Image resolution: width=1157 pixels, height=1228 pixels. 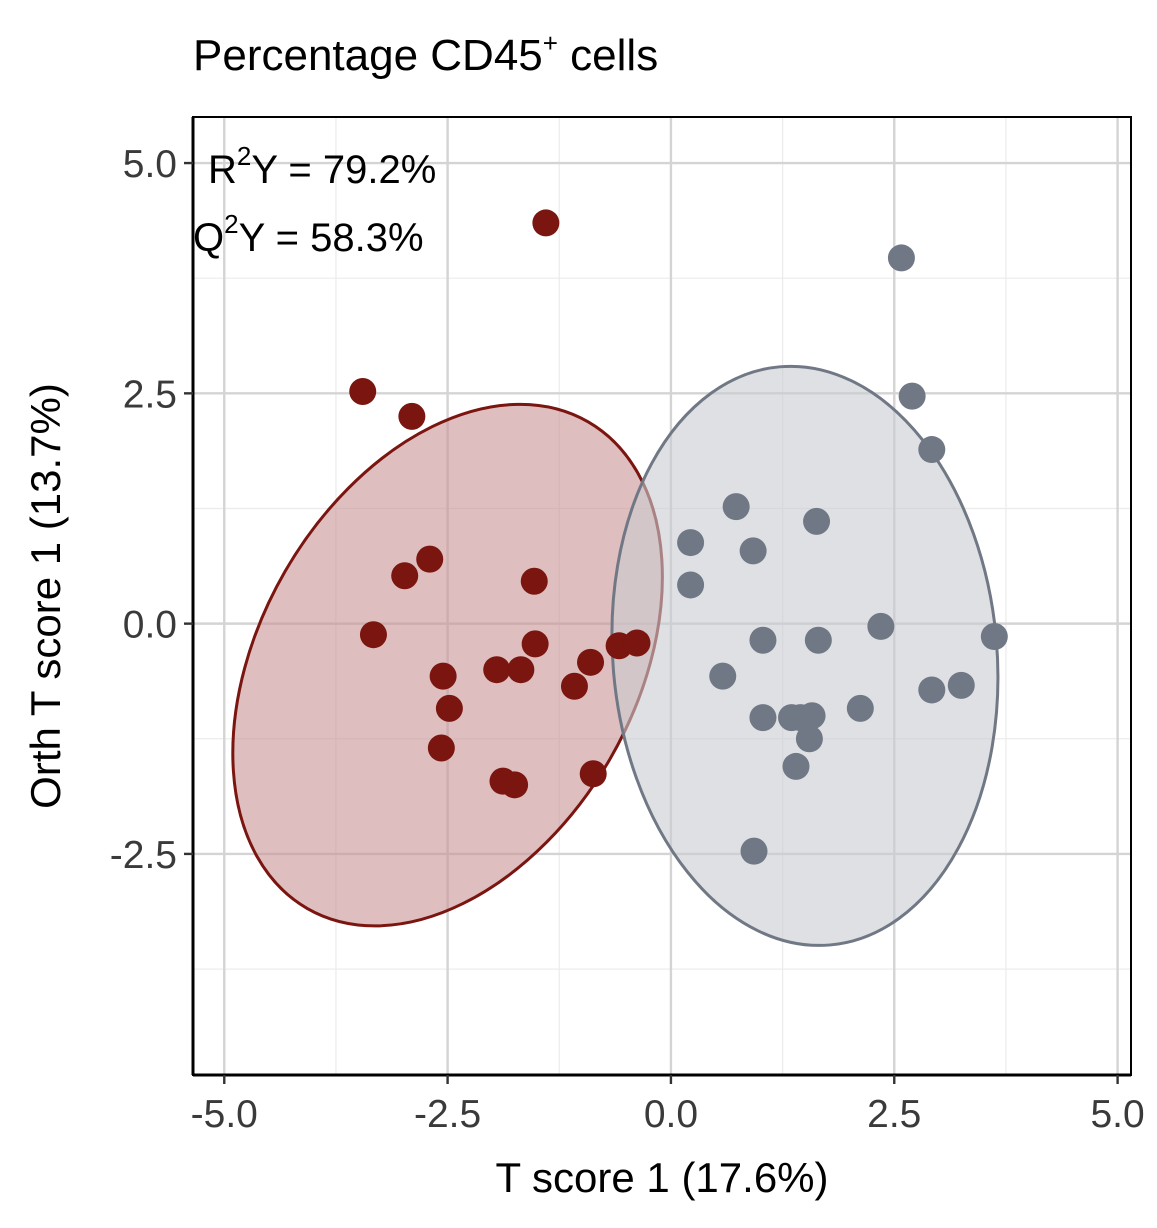 What do you see at coordinates (368, 55) in the screenshot?
I see `chart-title-main: Percentage CD45` at bounding box center [368, 55].